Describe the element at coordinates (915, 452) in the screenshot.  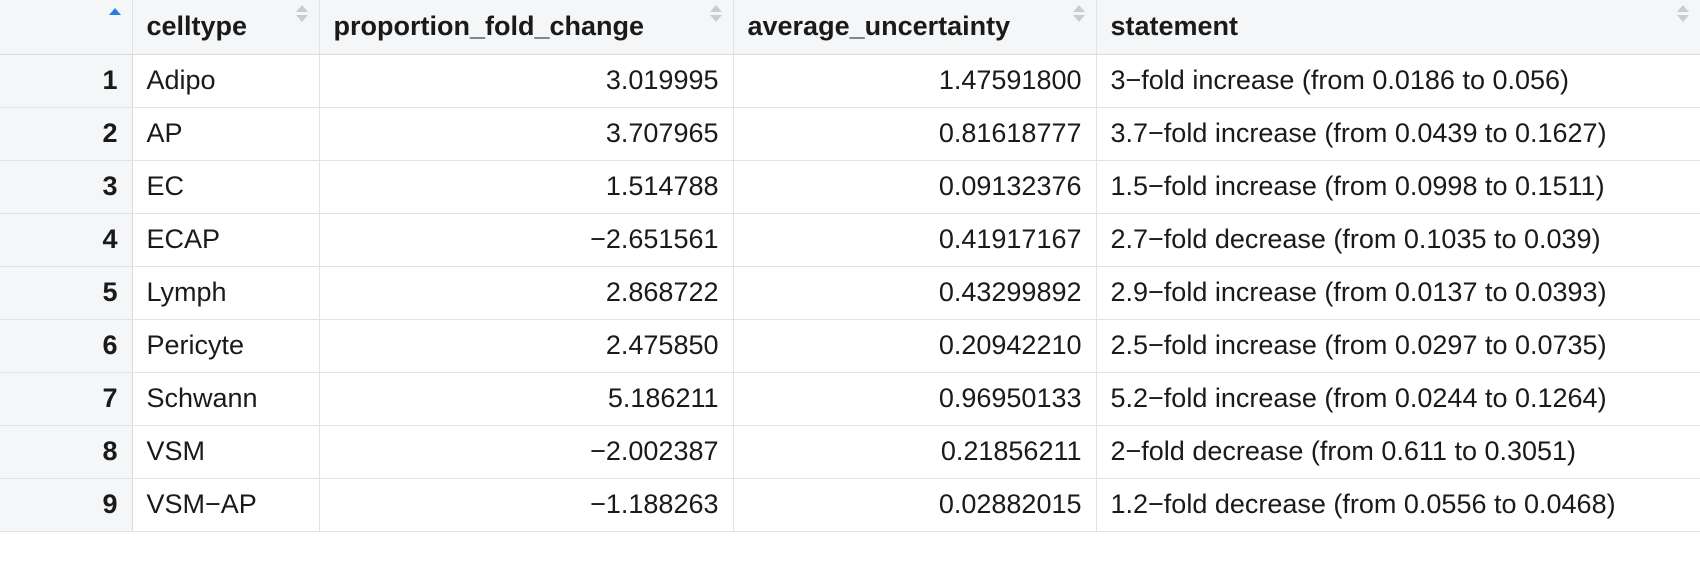
I see `average-uncertainty-cell: 0.21856211` at that location.